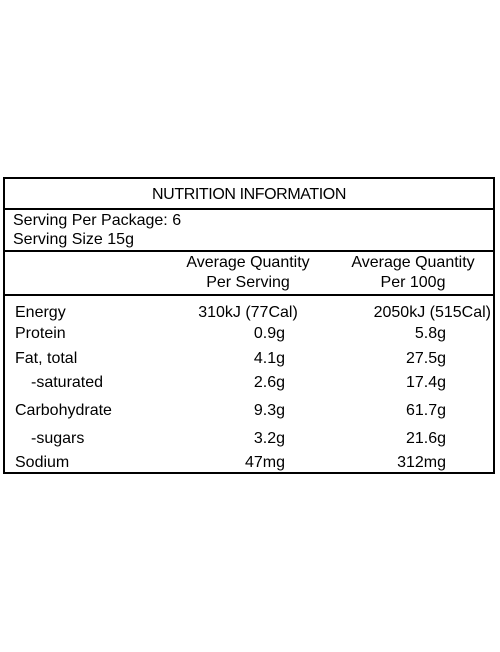 The height and width of the screenshot is (652, 500). What do you see at coordinates (97, 220) in the screenshot?
I see `serving-per-package: Serving Per Package: 6` at bounding box center [97, 220].